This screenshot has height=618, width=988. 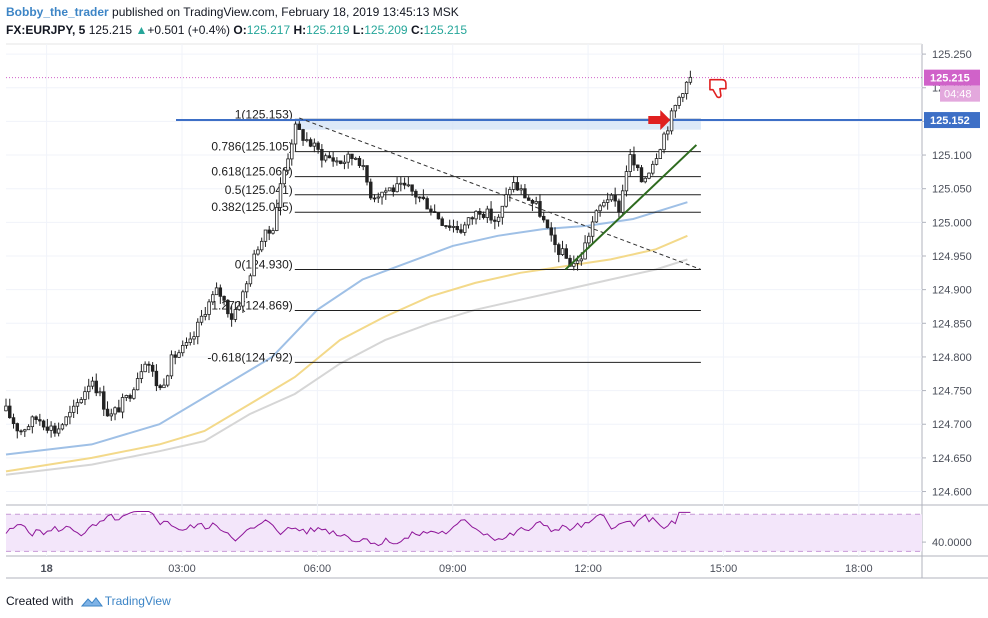 I want to click on support-trendline, so click(x=631, y=207).